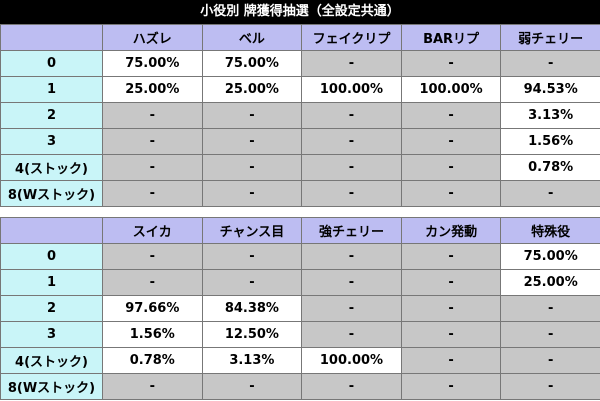 Image resolution: width=600 pixels, height=401 pixels. I want to click on table-row: 1- - - -25.00%, so click(300, 282).